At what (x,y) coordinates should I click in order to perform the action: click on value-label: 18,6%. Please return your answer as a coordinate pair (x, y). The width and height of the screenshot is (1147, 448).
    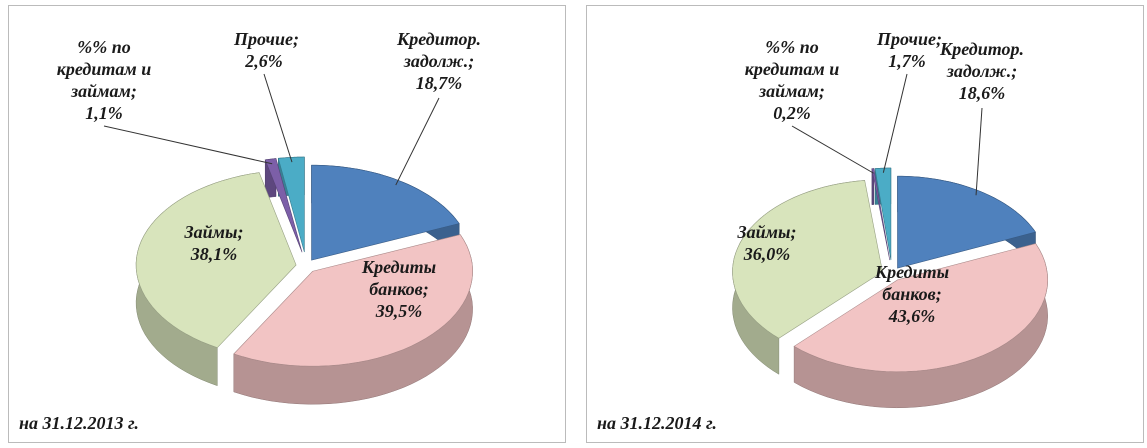
    Looking at the image, I should click on (982, 93).